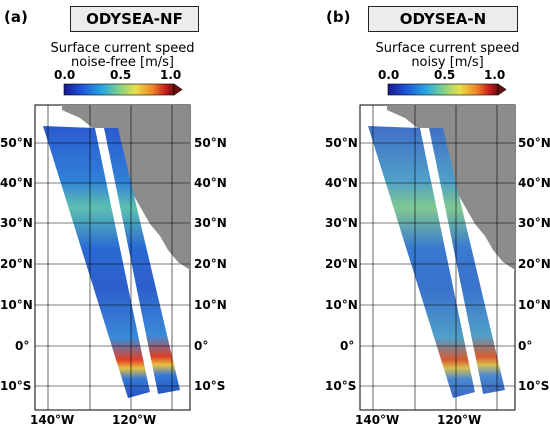 This screenshot has height=429, width=550. Describe the element at coordinates (341, 223) in the screenshot. I see `panel-b-lat-left-30n: 30°N` at that location.